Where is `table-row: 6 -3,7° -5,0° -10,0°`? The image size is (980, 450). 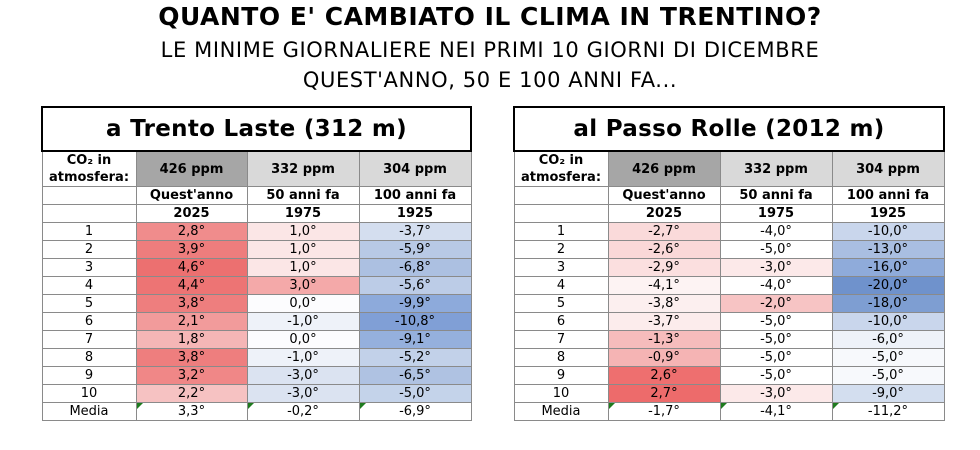
table-row: 6 -3,7° -5,0° -10,0° is located at coordinates (729, 321).